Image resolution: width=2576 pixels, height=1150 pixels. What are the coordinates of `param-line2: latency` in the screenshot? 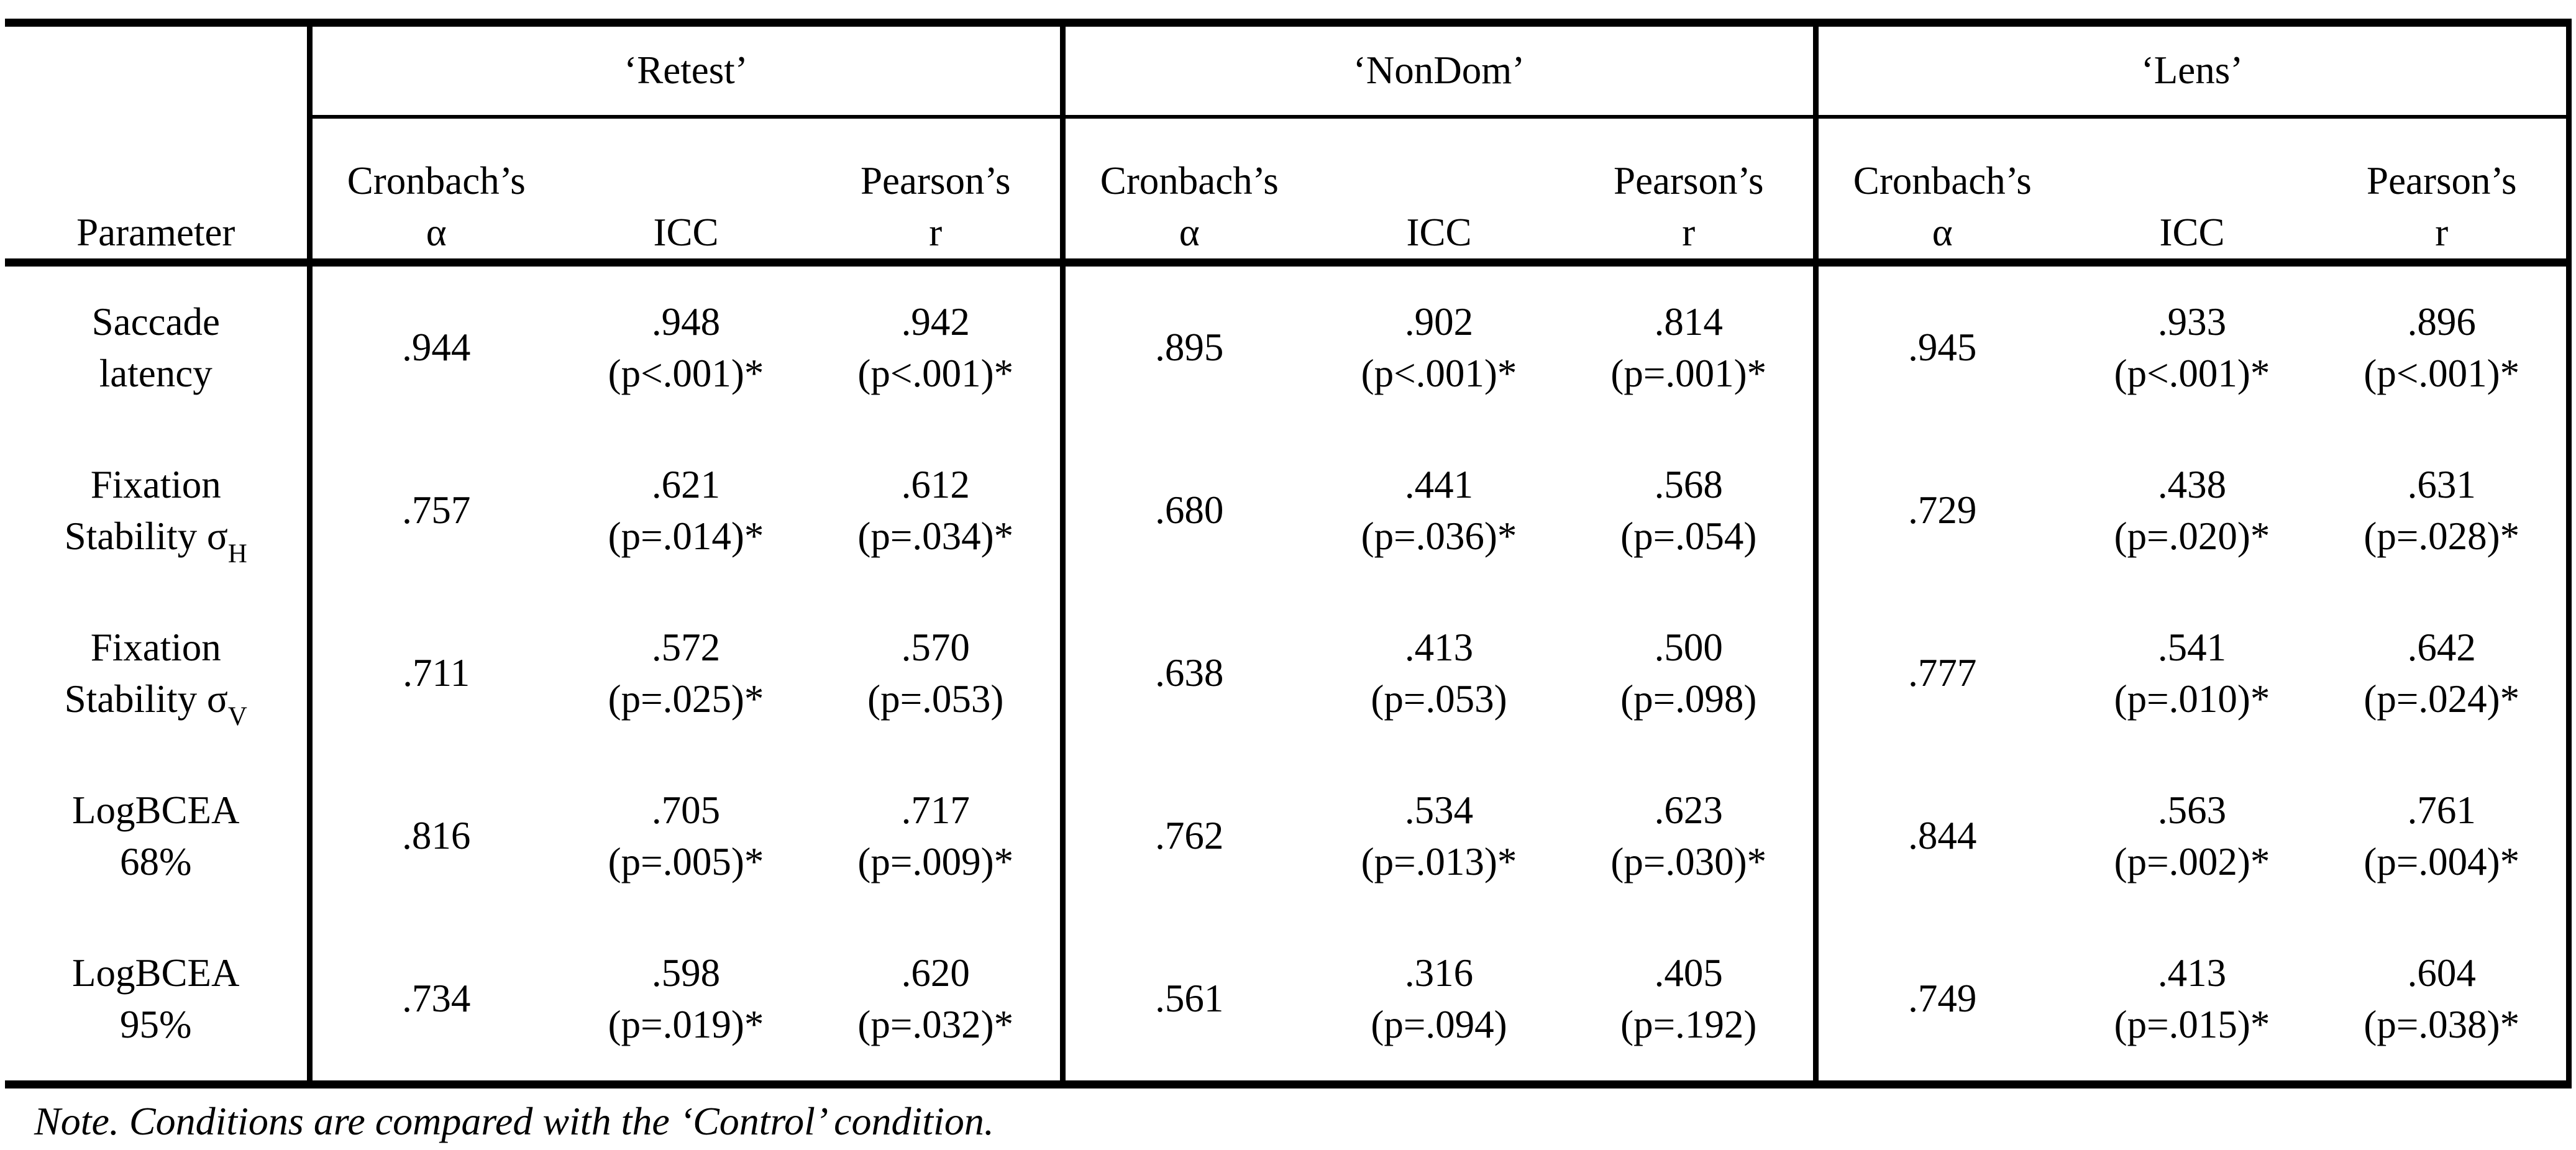 It's located at (155, 374).